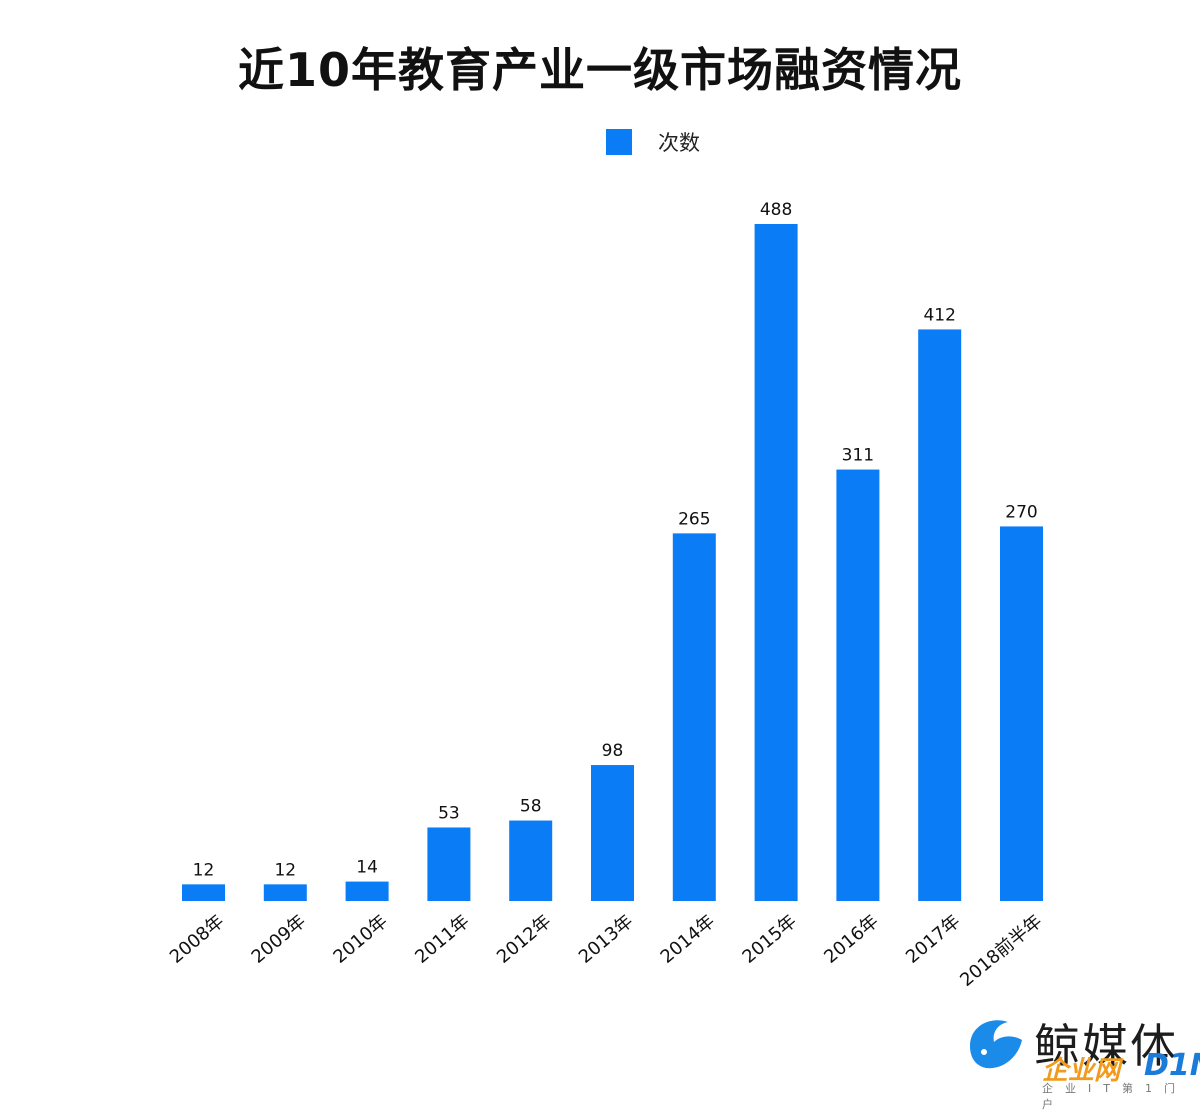  What do you see at coordinates (939, 315) in the screenshot?
I see `data-label-2017年: 412` at bounding box center [939, 315].